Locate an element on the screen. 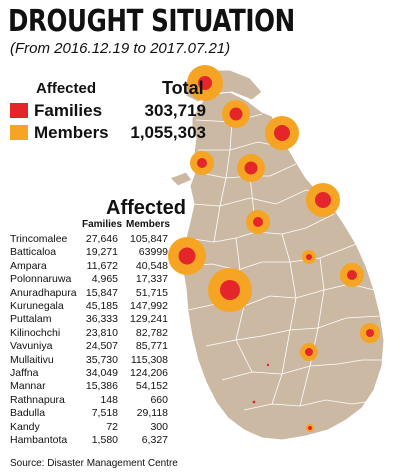 The height and width of the screenshot is (476, 400). circle-jaffna is located at coordinates (205, 83).